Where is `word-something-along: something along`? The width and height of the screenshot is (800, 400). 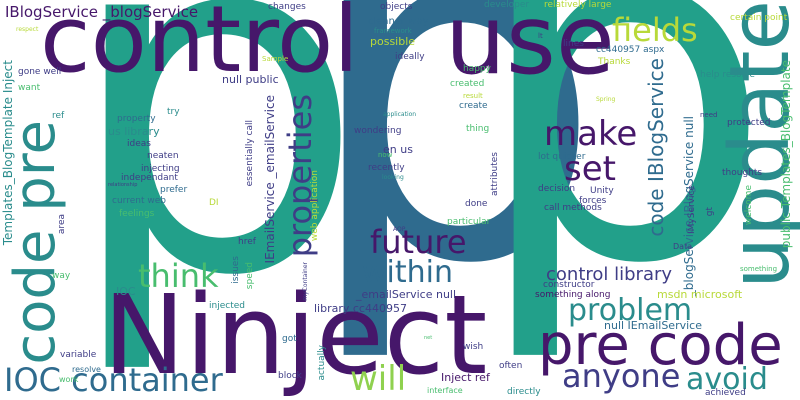
word-something-along: something along is located at coordinates (573, 295).